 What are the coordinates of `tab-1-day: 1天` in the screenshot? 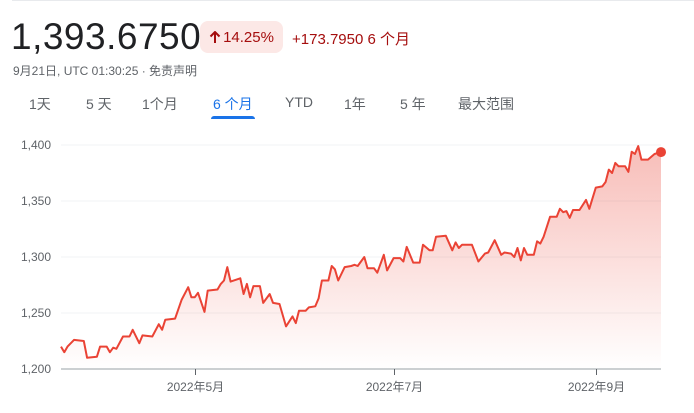 It's located at (40, 104).